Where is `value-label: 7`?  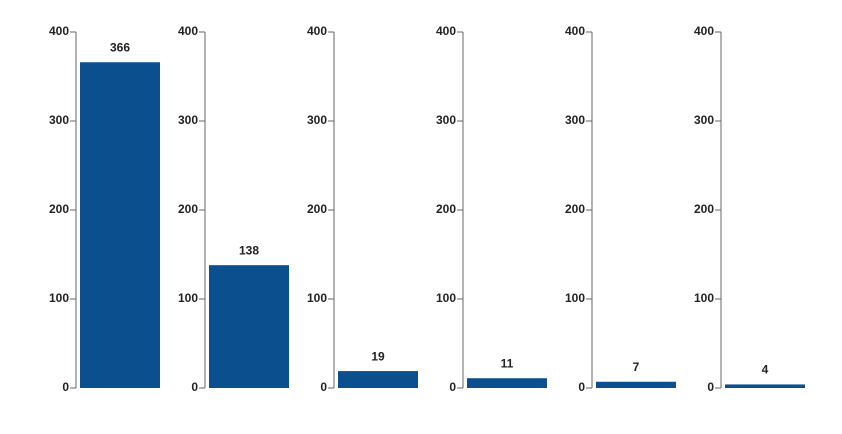 value-label: 7 is located at coordinates (636, 367).